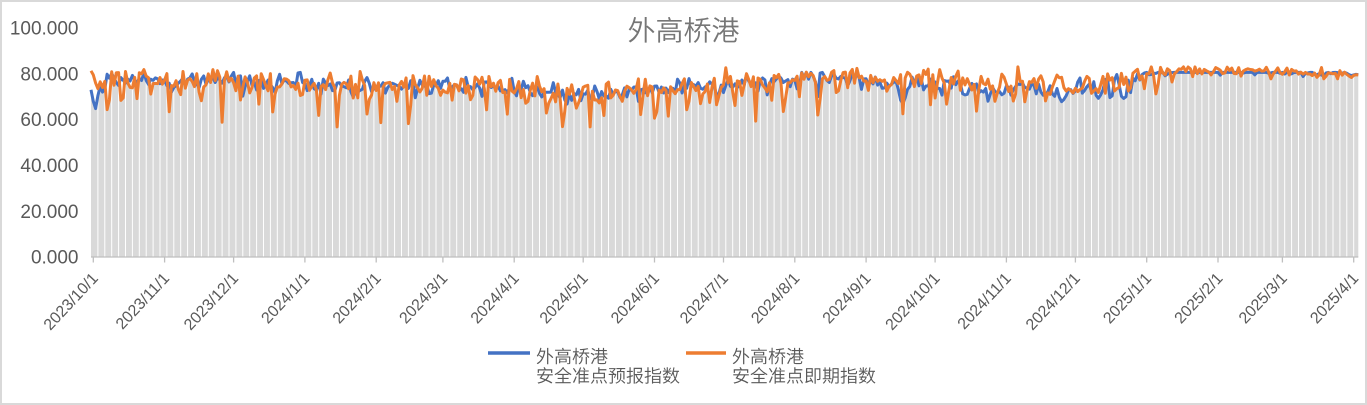 This screenshot has width=1367, height=405. I want to click on svg-text: 60.000, so click(49, 120).